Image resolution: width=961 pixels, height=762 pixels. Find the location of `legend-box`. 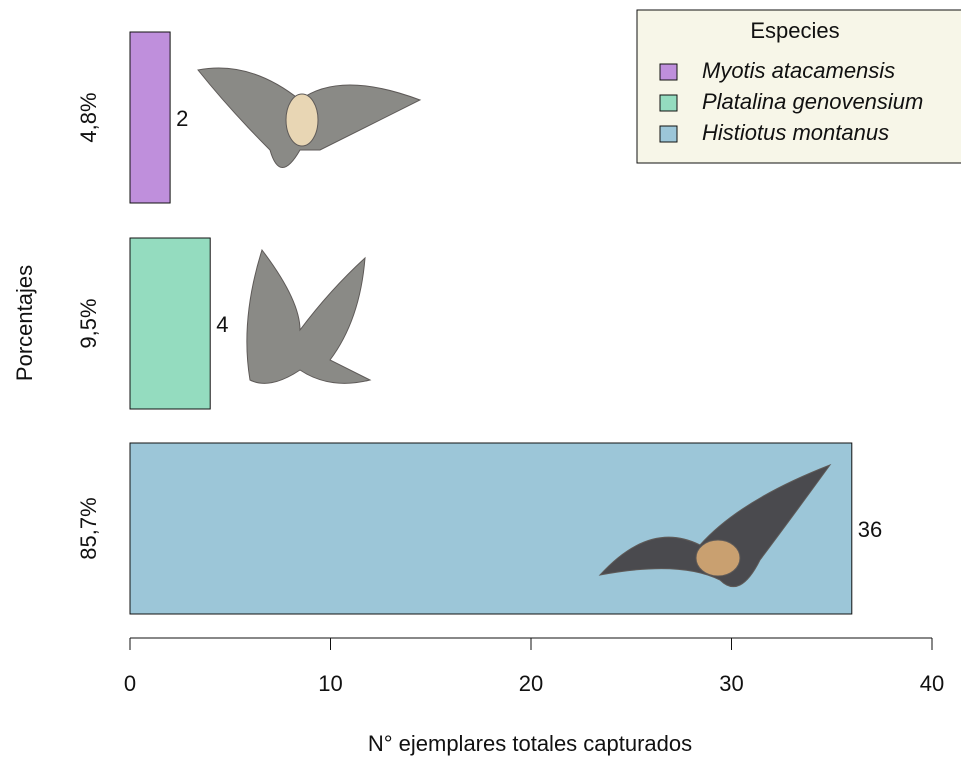

legend-box is located at coordinates (798, 86).